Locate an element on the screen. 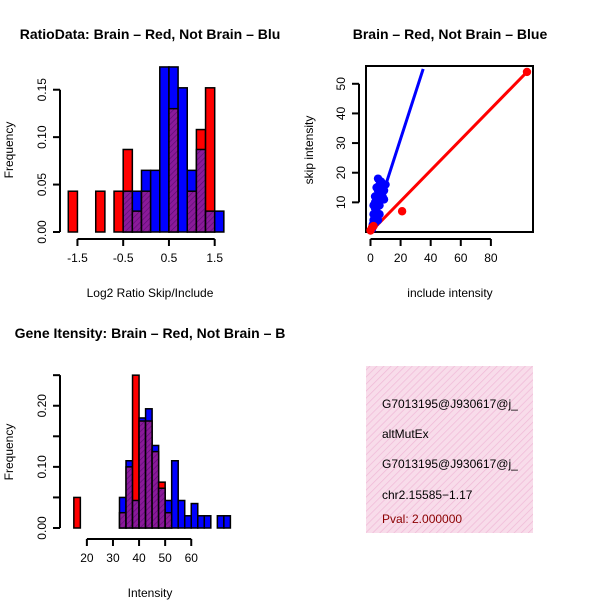  ratio-hist-title: RatioData: Brain – Red, Not Brain – Blu is located at coordinates (150, 34).